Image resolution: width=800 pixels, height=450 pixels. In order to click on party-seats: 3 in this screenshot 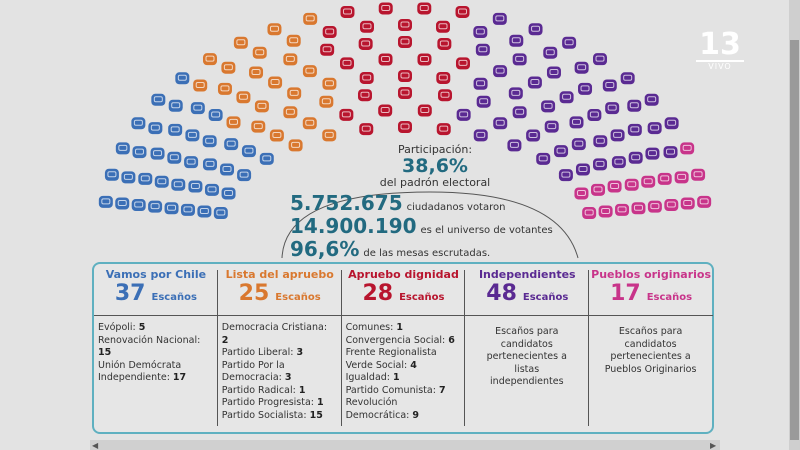, I will do `click(300, 352)`.